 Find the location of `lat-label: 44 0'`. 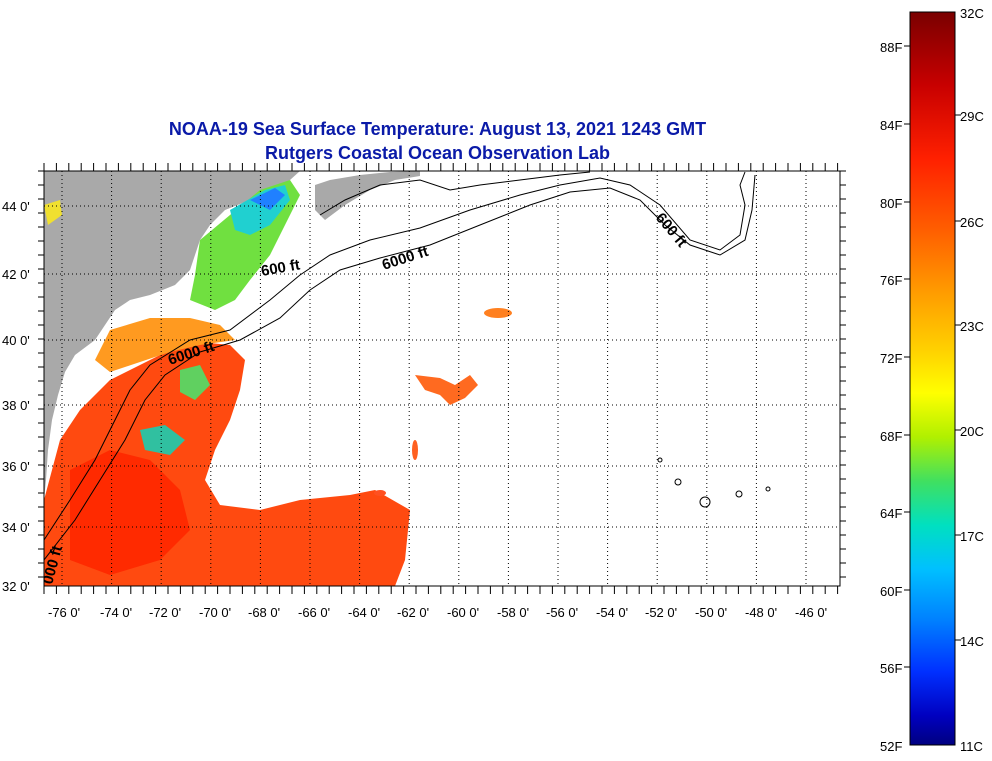

lat-label: 44 0' is located at coordinates (16, 206).